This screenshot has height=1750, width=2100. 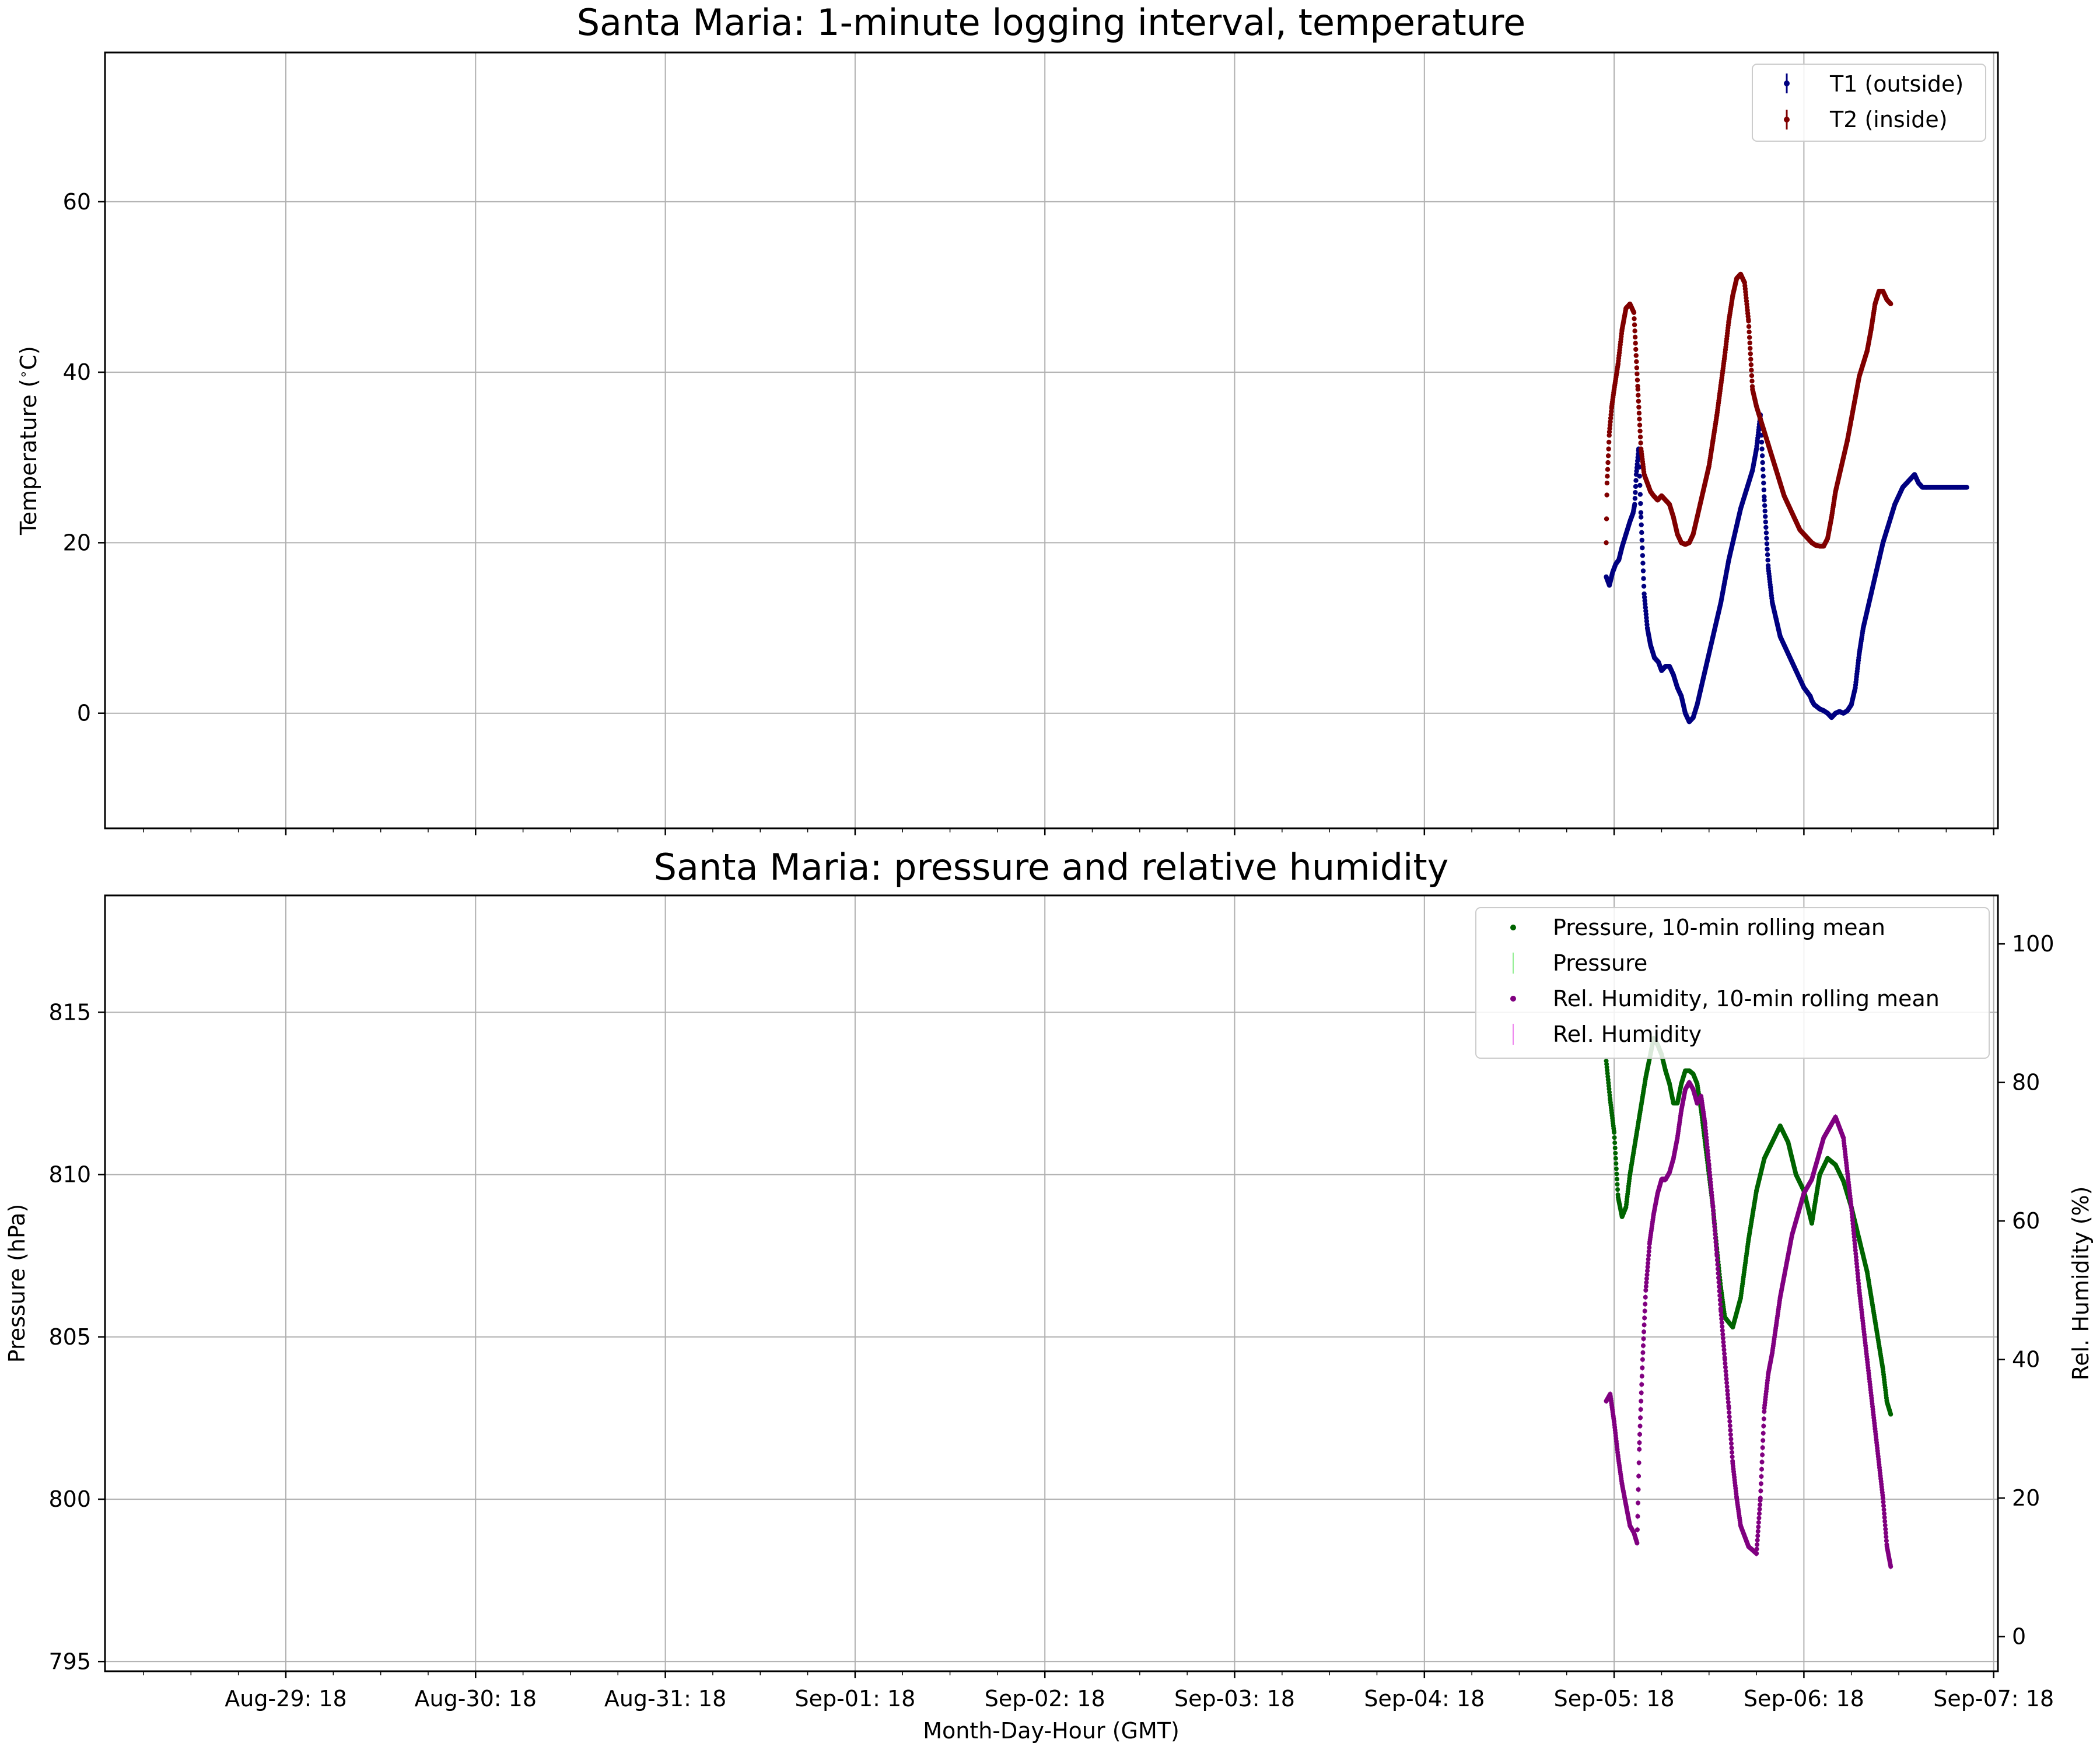 I want to click on t2-inside-series, so click(x=1749, y=410).